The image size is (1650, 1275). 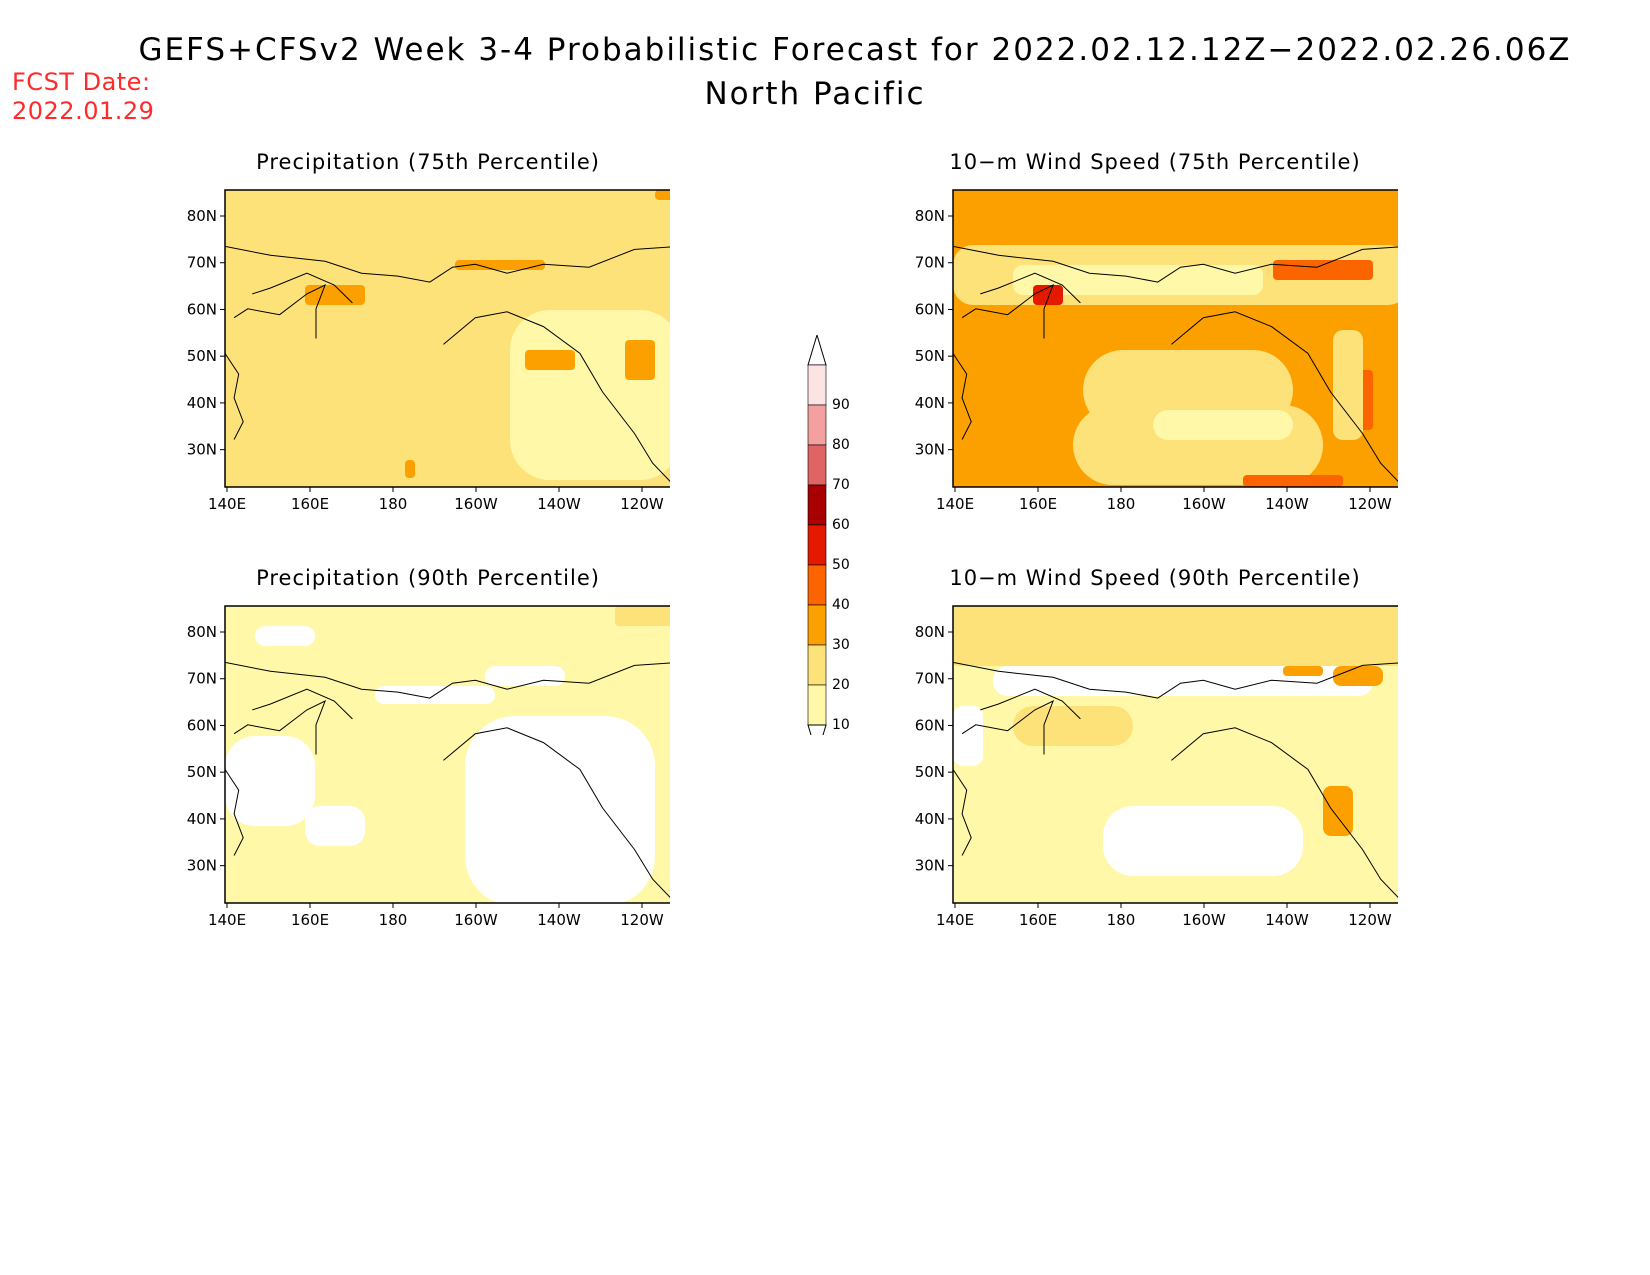 I want to click on colorbar-label: 50, so click(x=841, y=565).